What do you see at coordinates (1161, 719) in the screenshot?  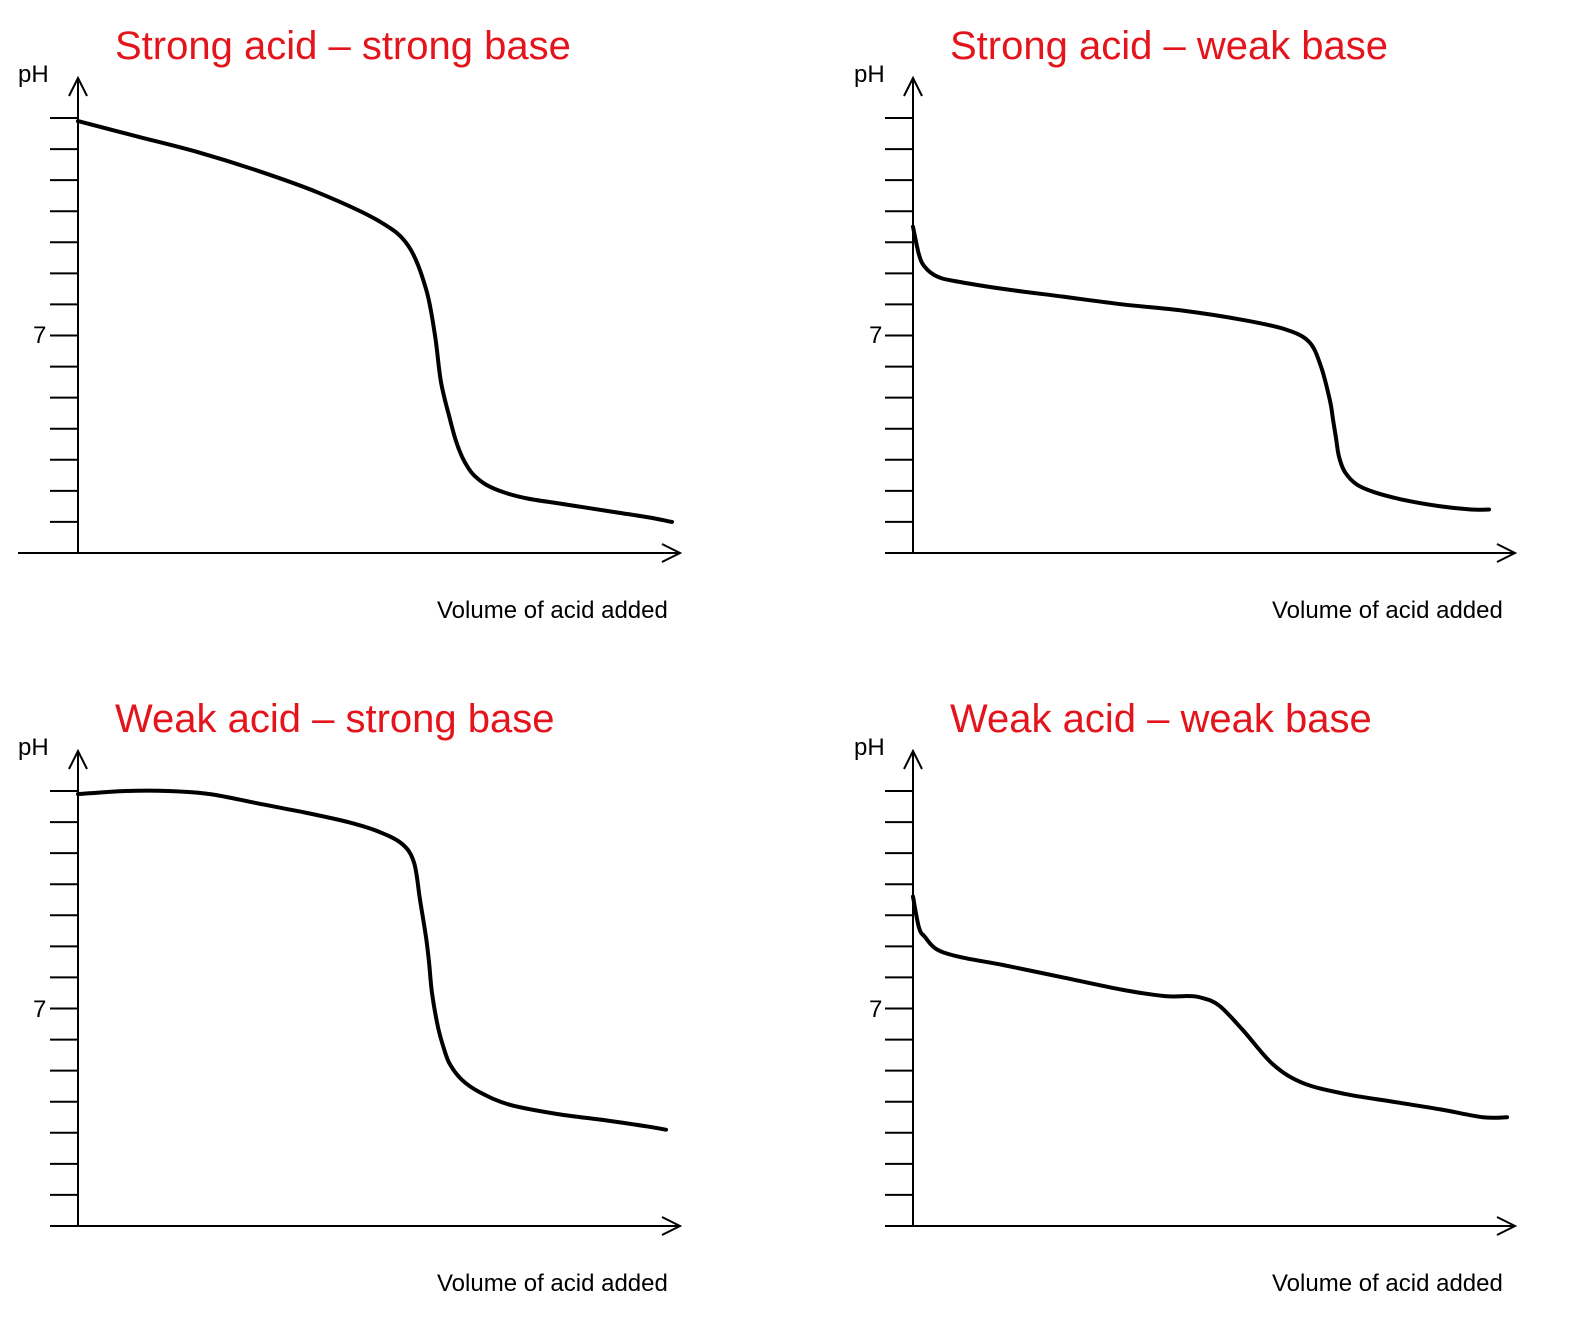 I see `chart-title: Weak acid – weak base` at bounding box center [1161, 719].